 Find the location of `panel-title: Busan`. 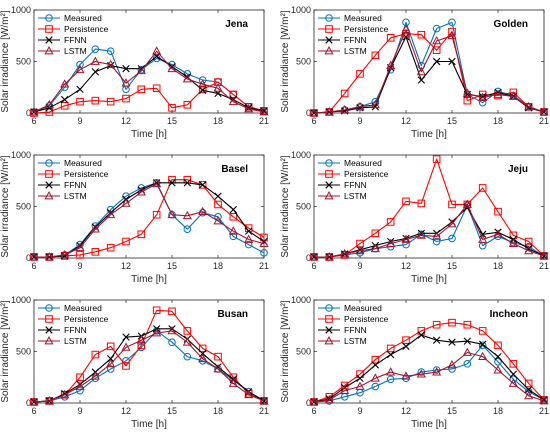

panel-title: Busan is located at coordinates (232, 314).